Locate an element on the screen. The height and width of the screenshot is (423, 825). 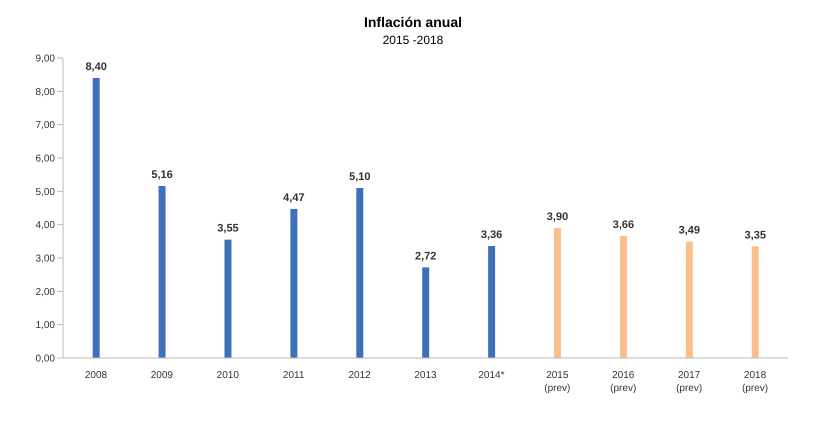
data-label: 5,16 is located at coordinates (162, 175).